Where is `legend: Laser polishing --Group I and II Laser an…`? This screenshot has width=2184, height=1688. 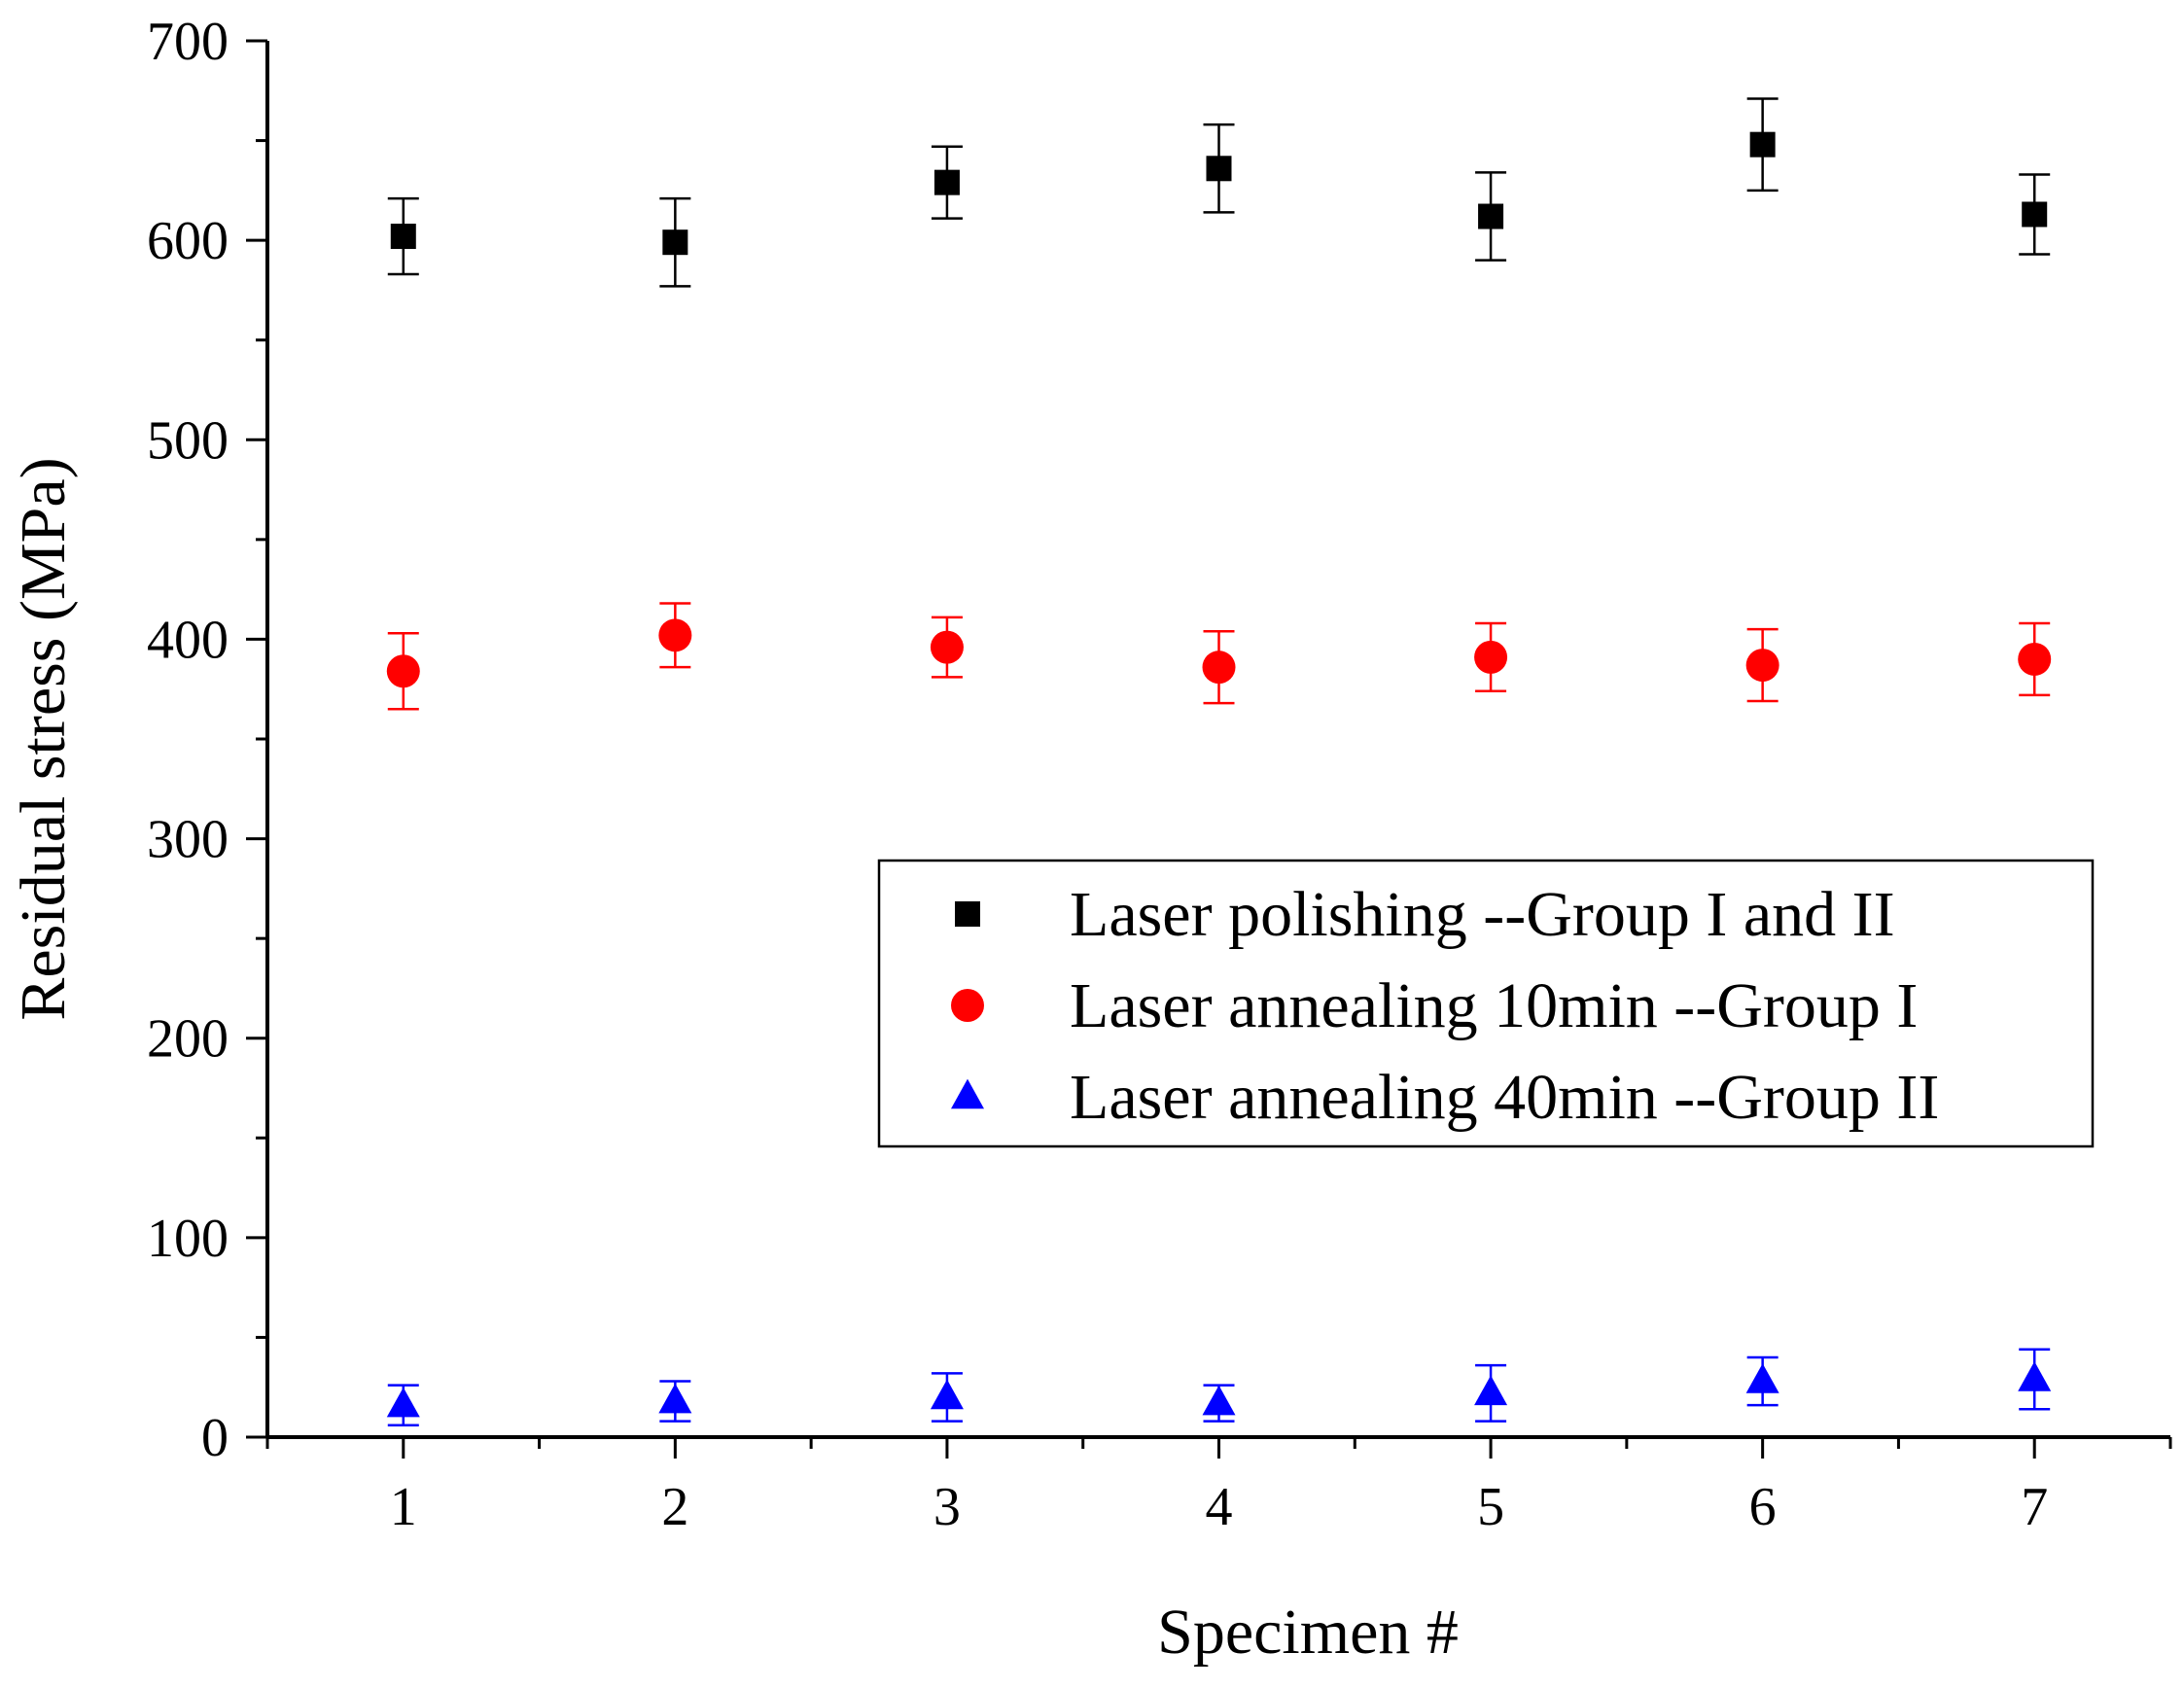
legend: Laser polishing --Group I and II Laser an… is located at coordinates (1486, 1004).